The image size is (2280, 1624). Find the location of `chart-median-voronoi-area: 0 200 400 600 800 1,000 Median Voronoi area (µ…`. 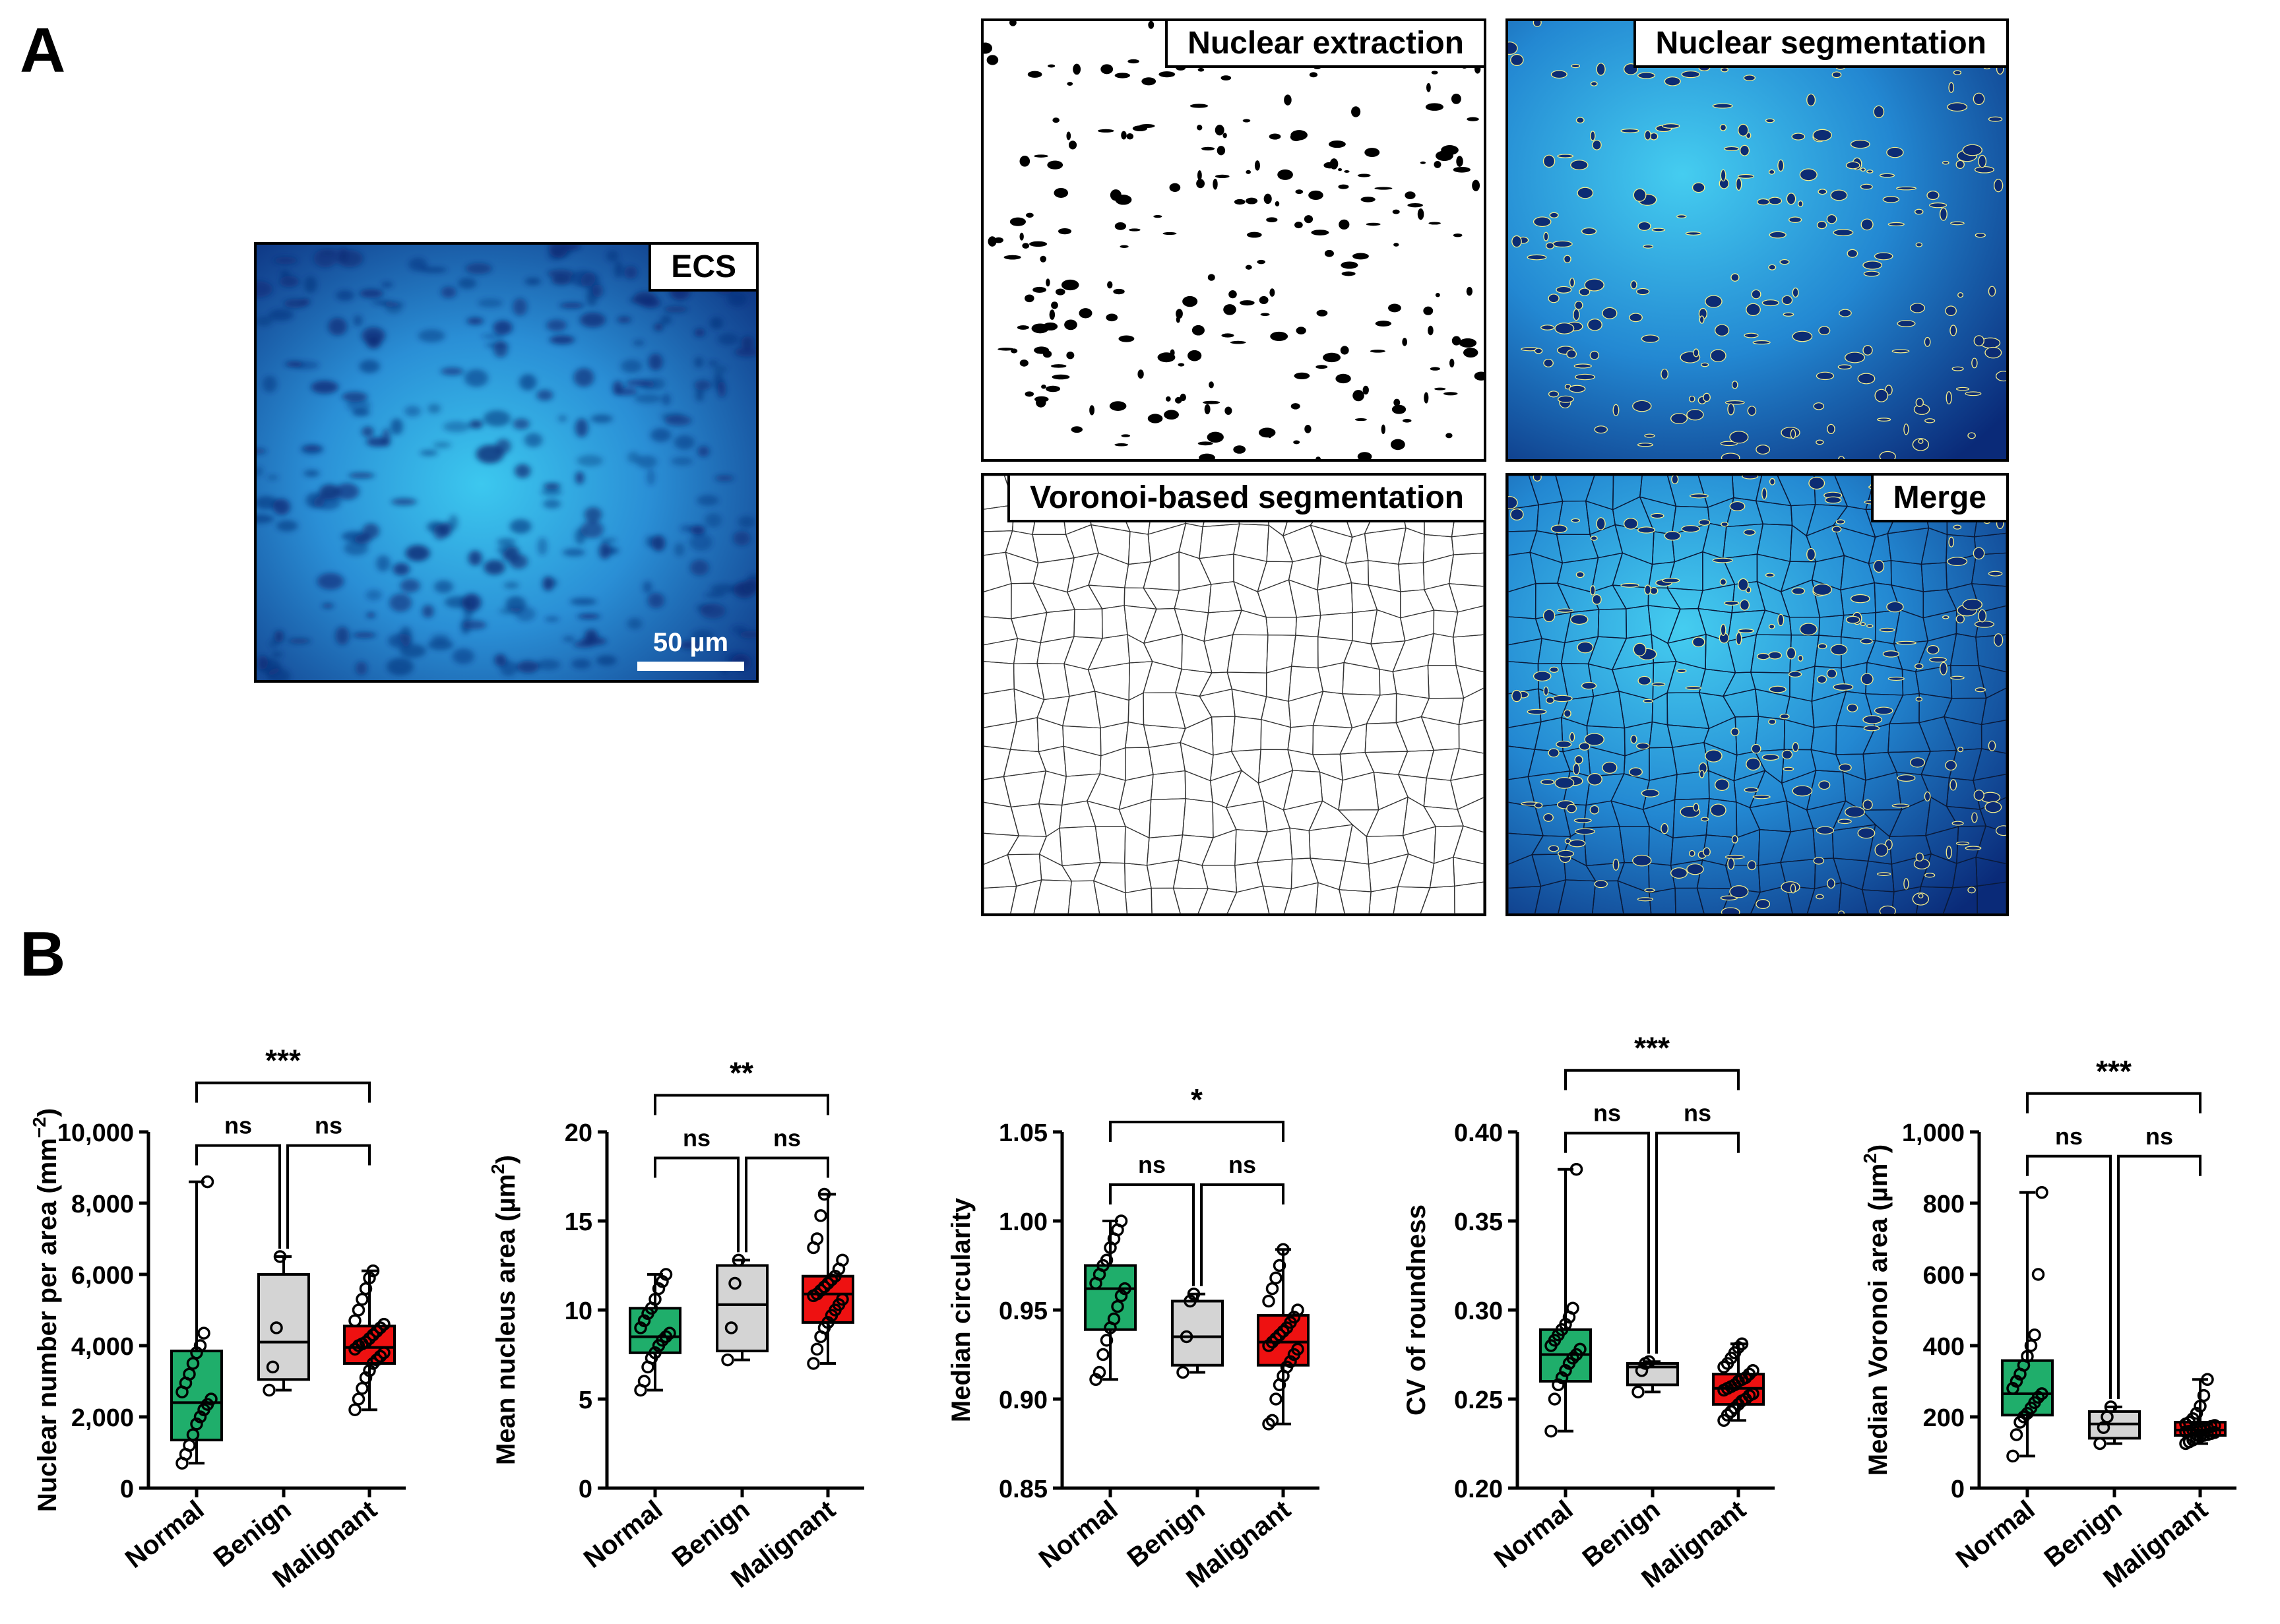

chart-median-voronoi-area: 0 200 400 600 800 1,000 Median Voronoi area (µ… is located at coordinates (2068, 1283).